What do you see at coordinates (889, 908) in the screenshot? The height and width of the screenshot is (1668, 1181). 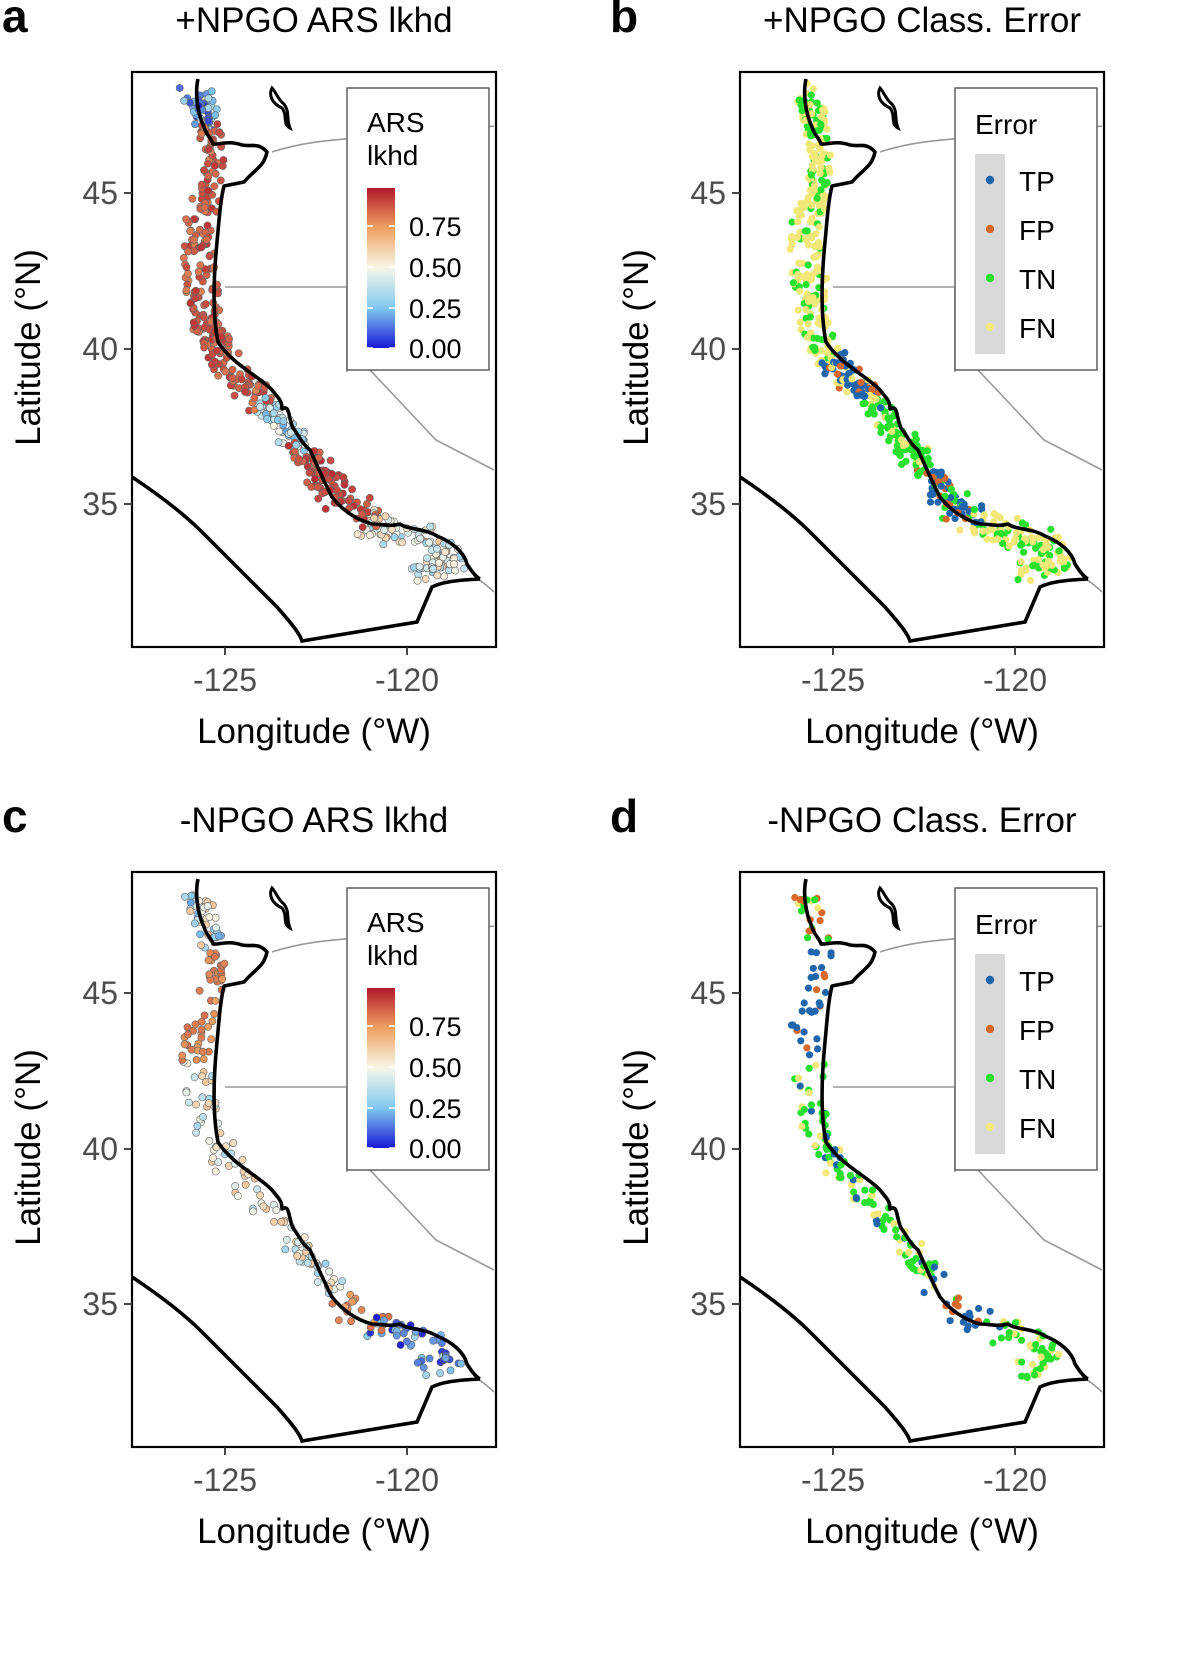 I see `puget-sound-outline` at bounding box center [889, 908].